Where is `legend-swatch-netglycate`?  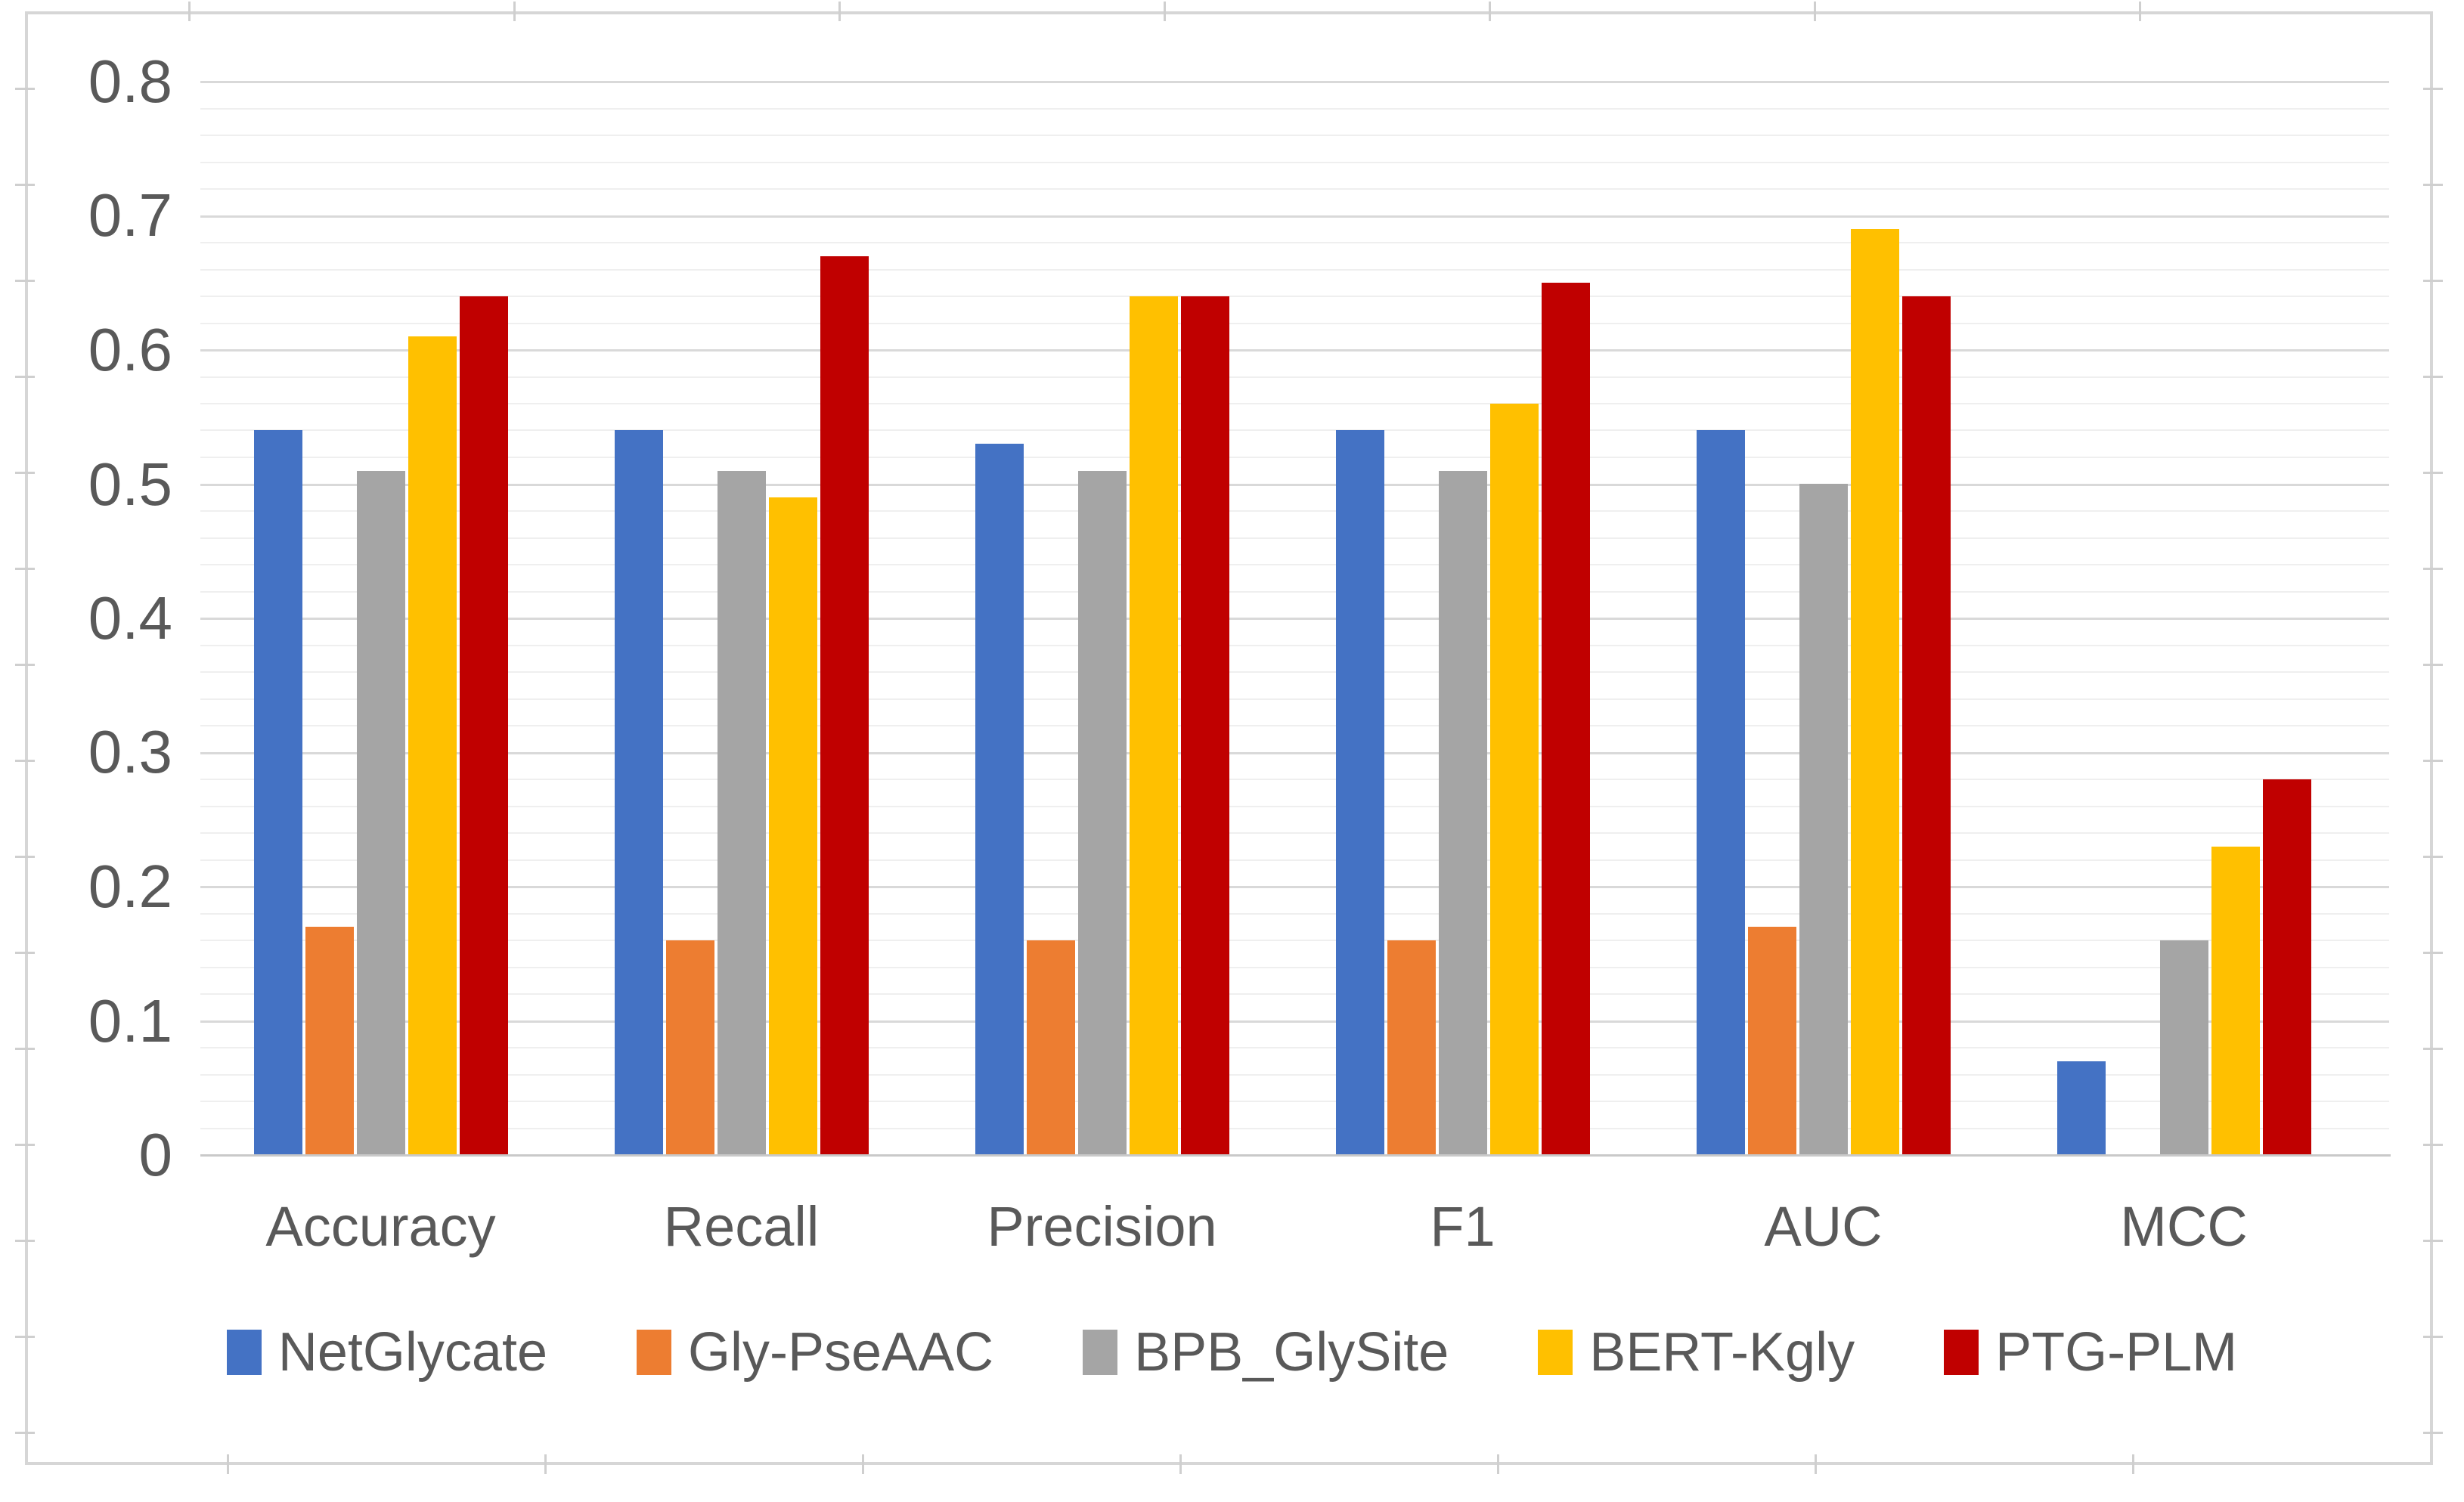 legend-swatch-netglycate is located at coordinates (244, 1352).